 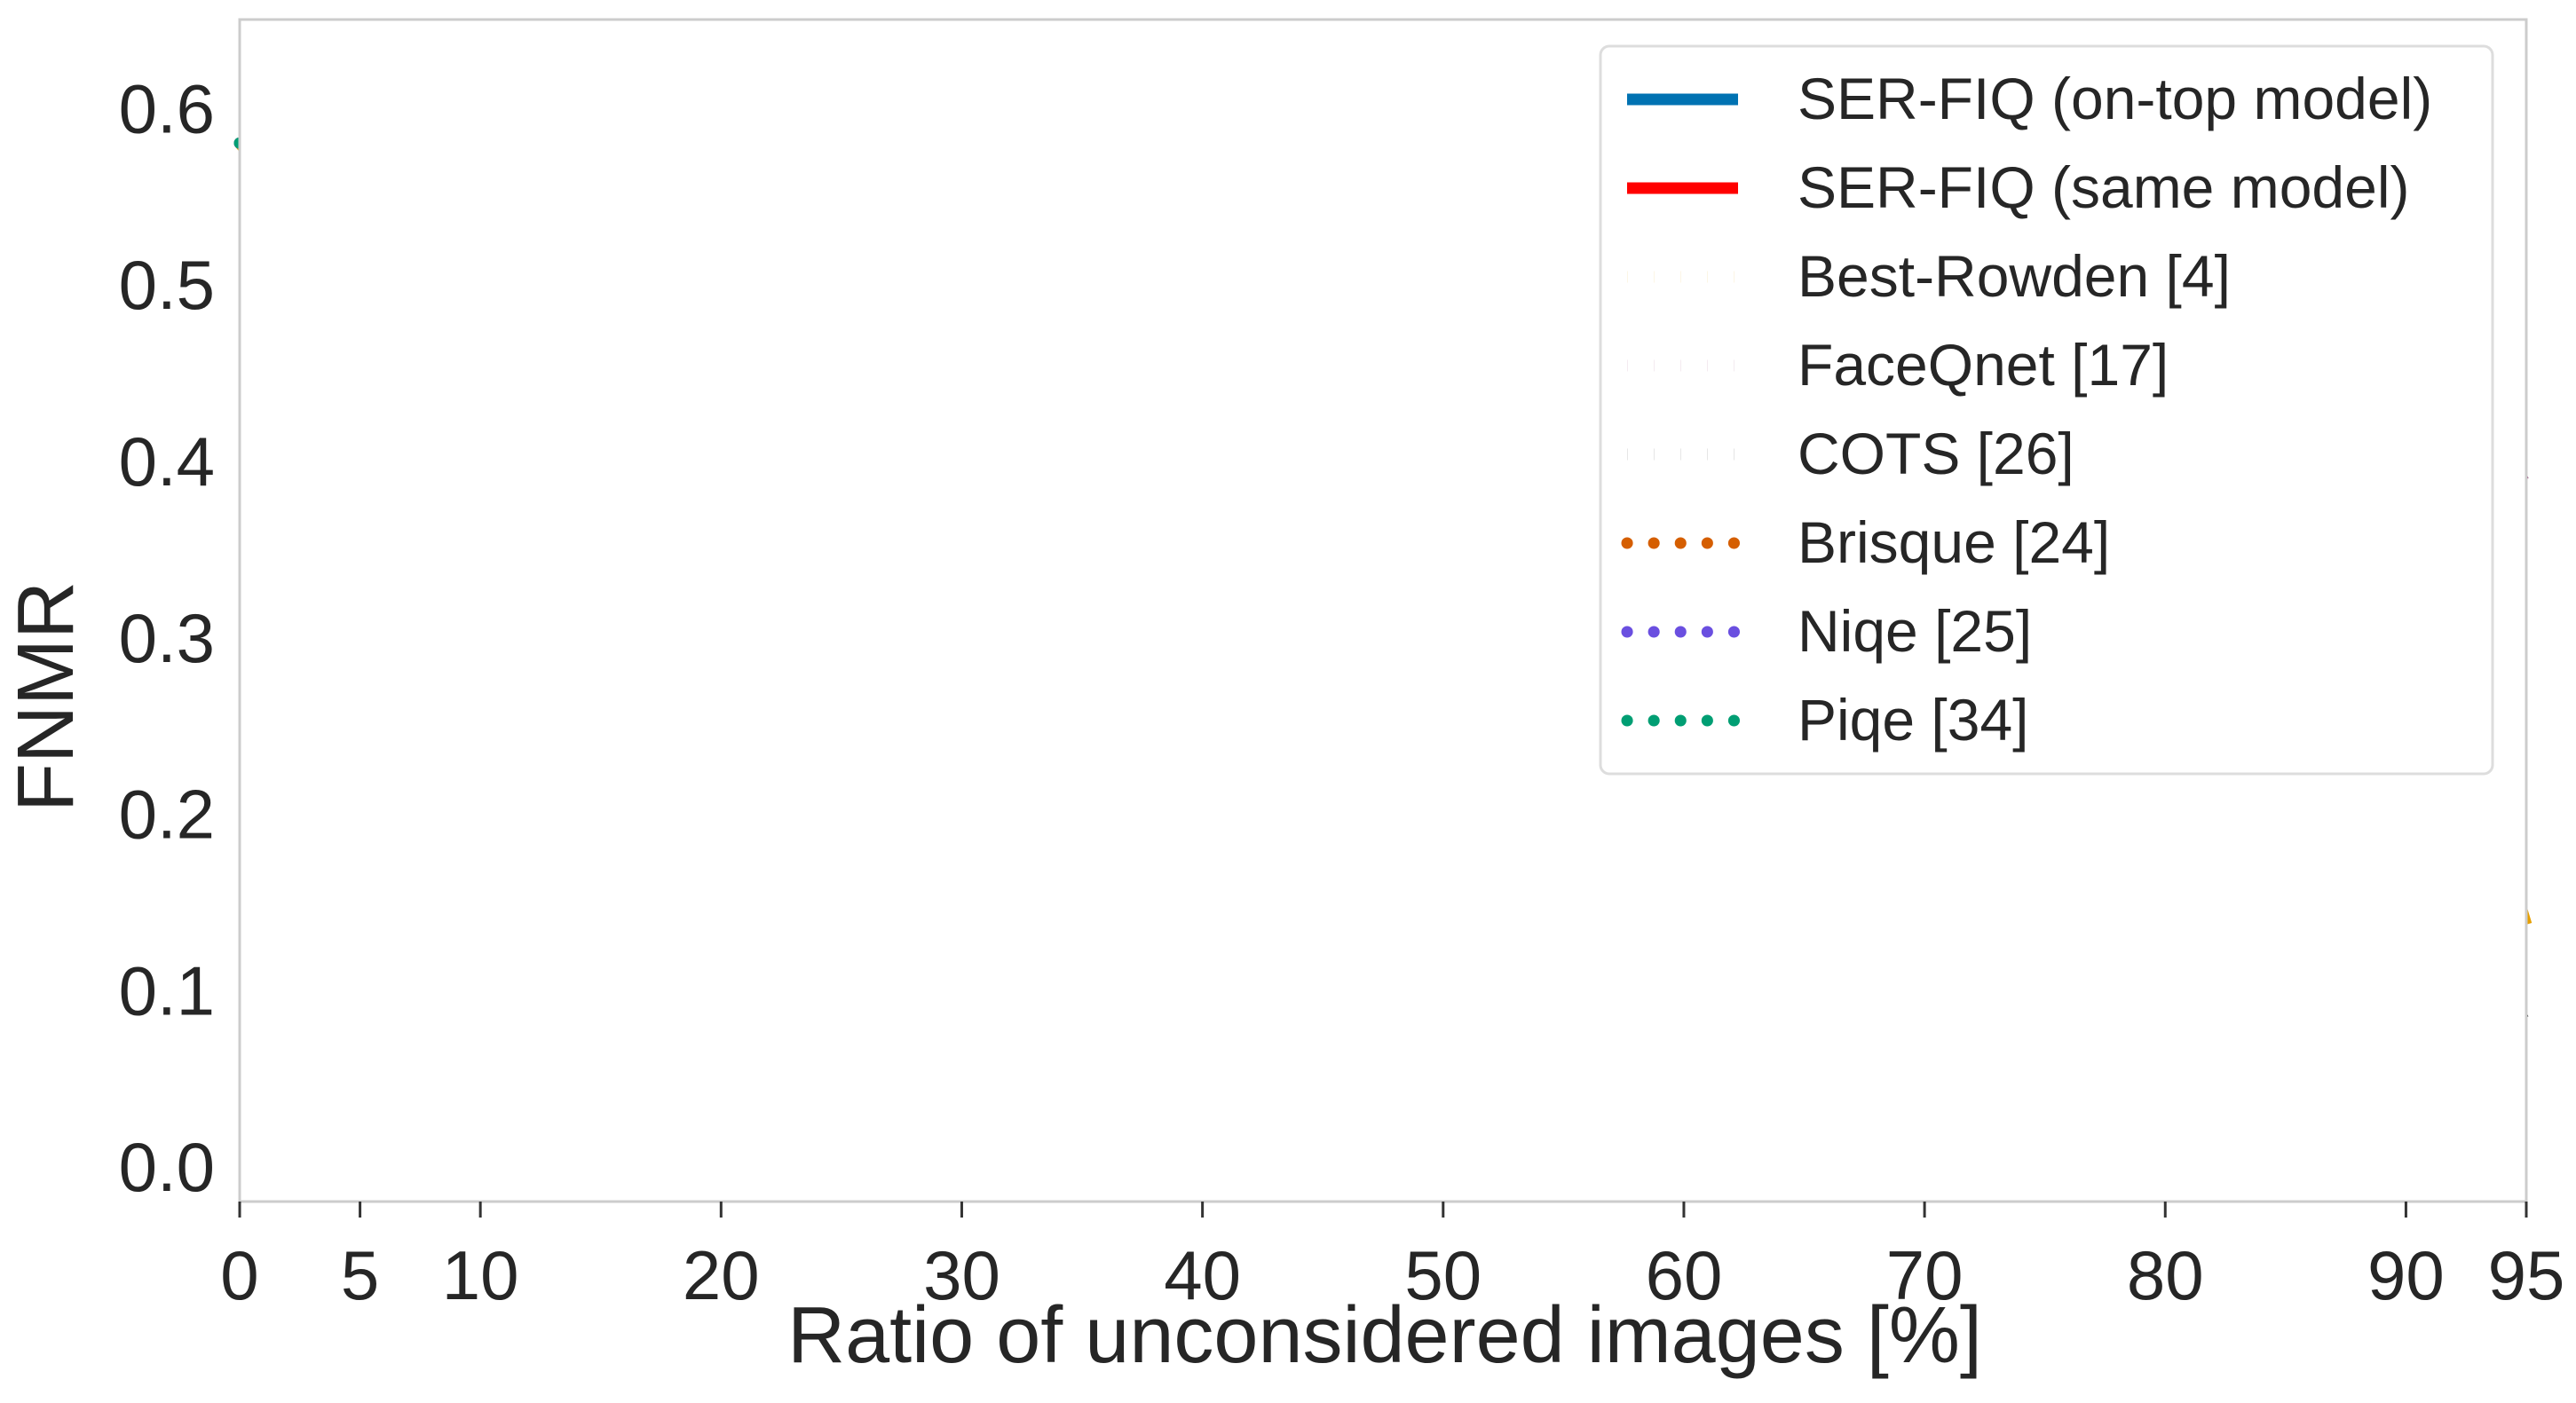 I want to click on legend-label: SER-FIQ (on-top model), so click(x=2115, y=99).